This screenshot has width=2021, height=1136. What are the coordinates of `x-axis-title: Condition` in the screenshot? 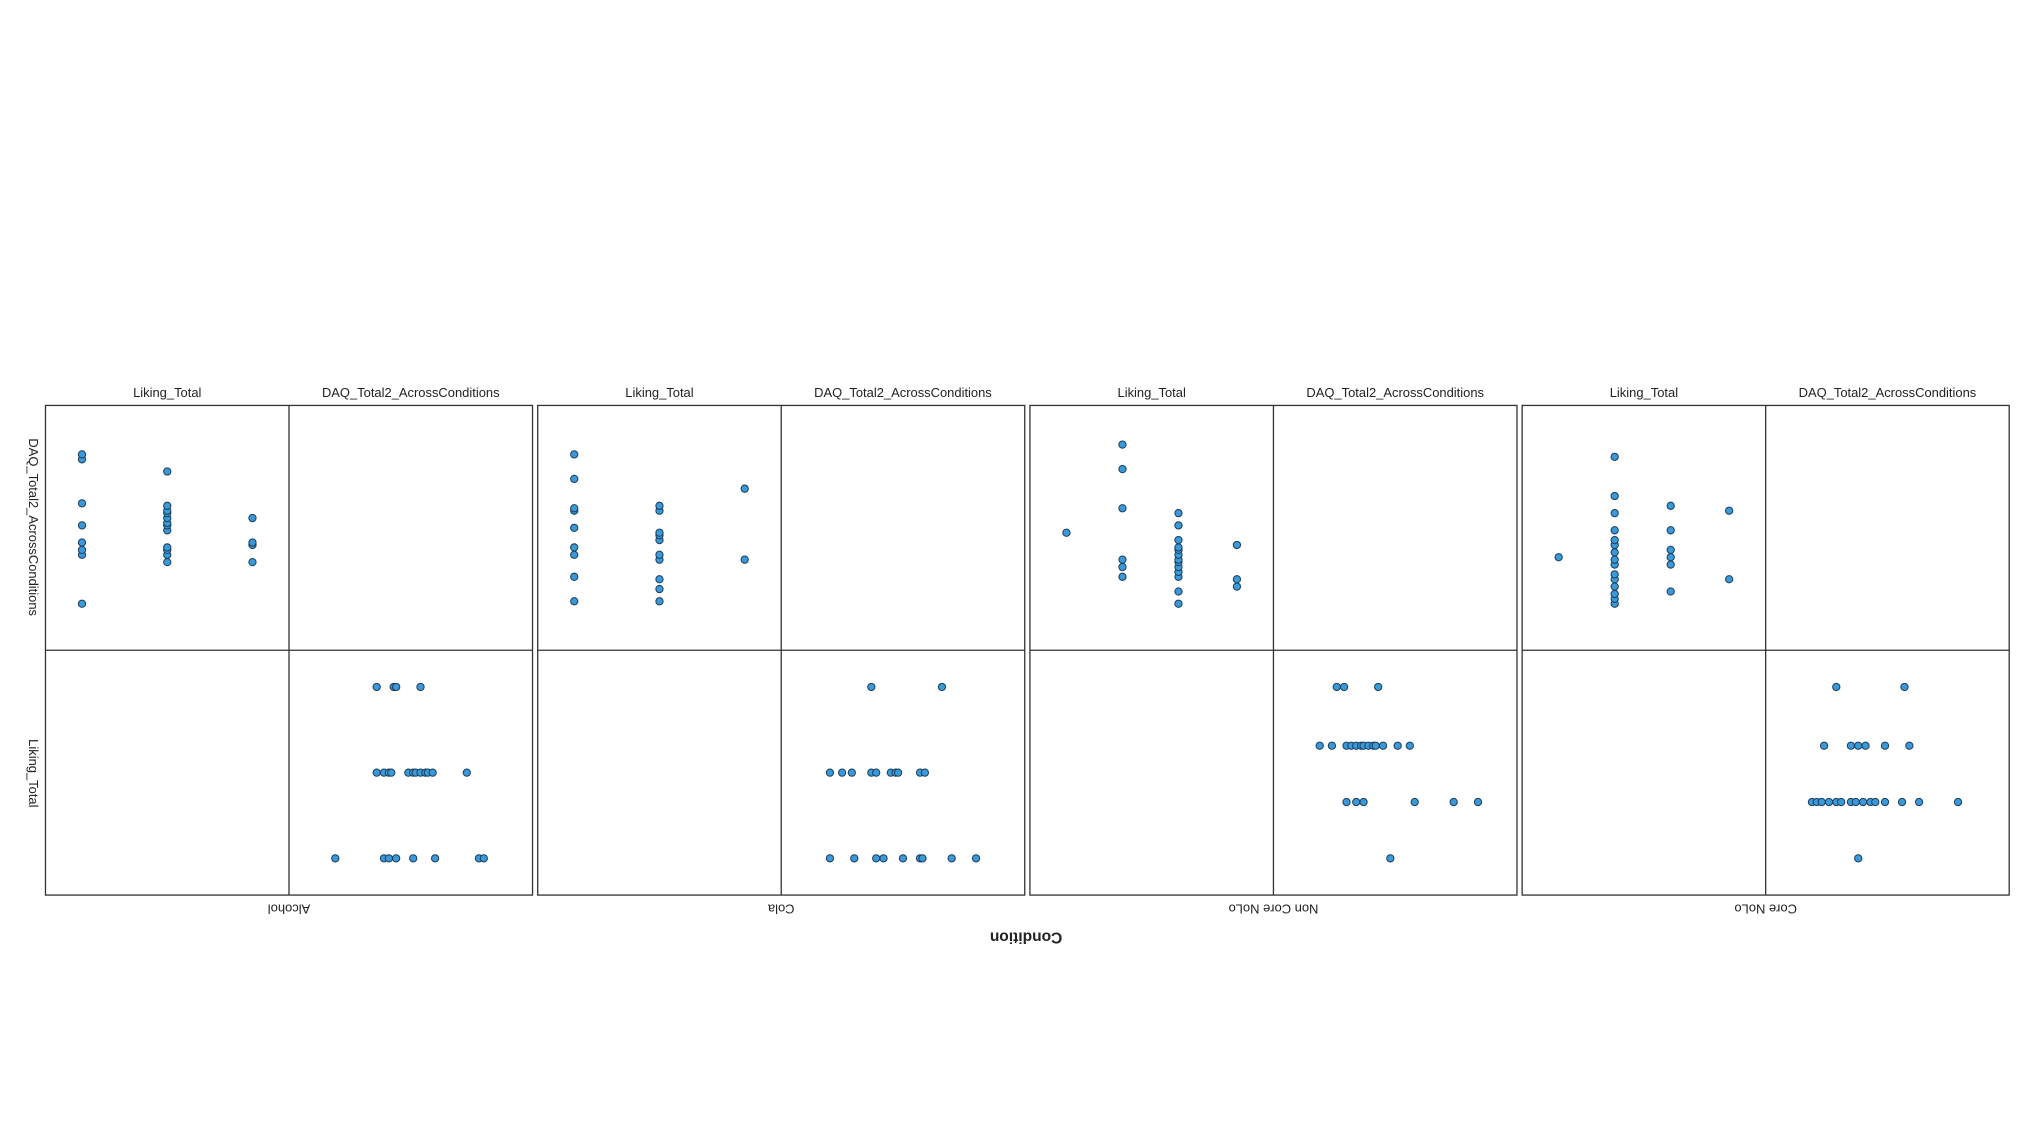 It's located at (1026, 936).